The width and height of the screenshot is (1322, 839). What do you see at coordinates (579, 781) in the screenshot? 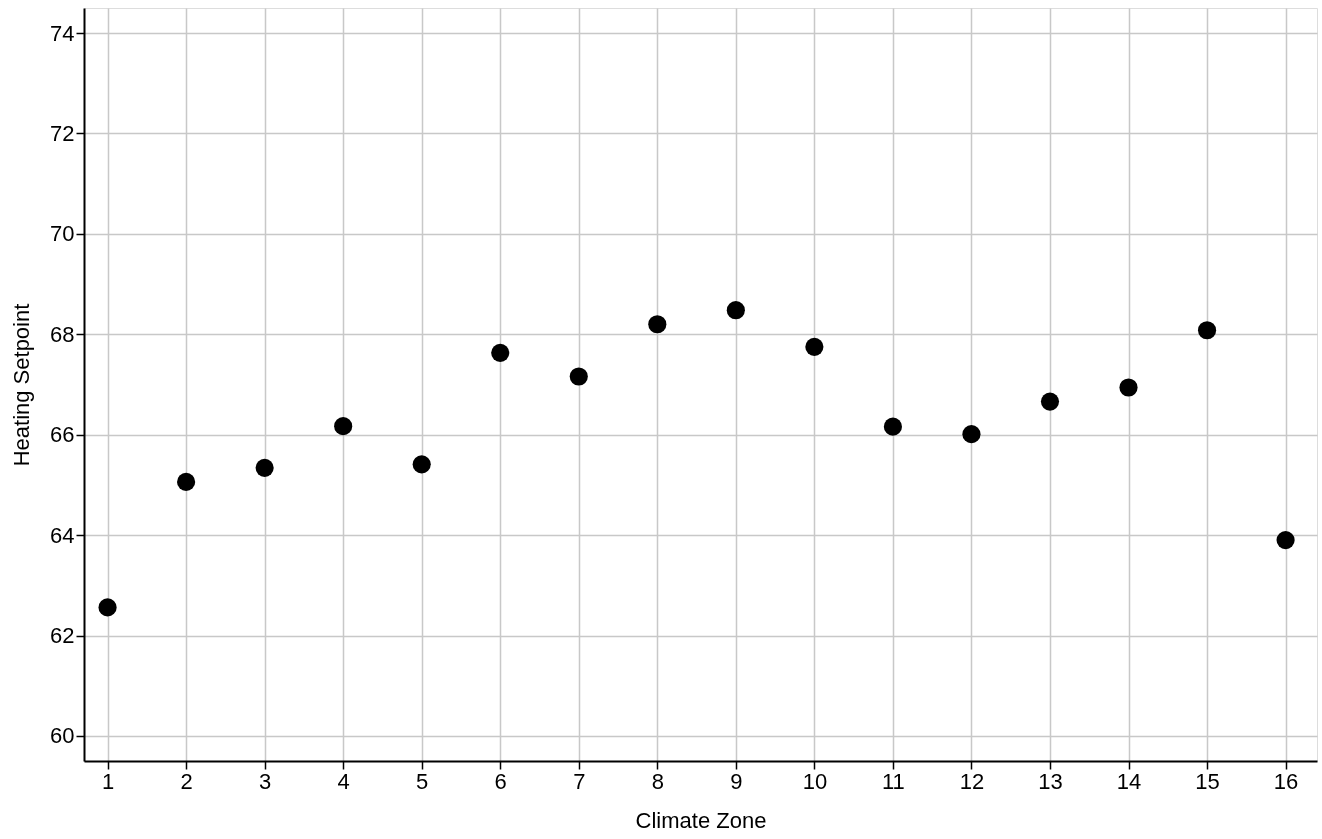
I see `x-tick-label: 7` at bounding box center [579, 781].